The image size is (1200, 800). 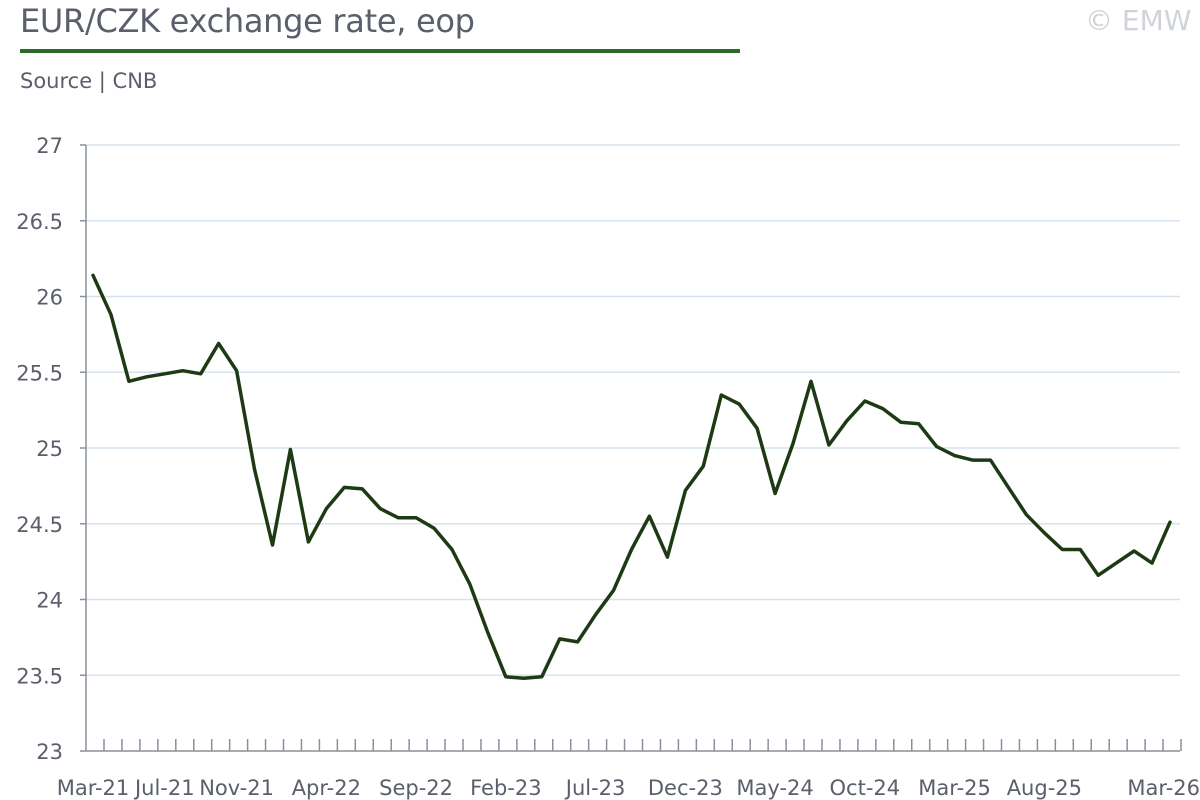 What do you see at coordinates (685, 788) in the screenshot?
I see `x-tick-label: Dec-23` at bounding box center [685, 788].